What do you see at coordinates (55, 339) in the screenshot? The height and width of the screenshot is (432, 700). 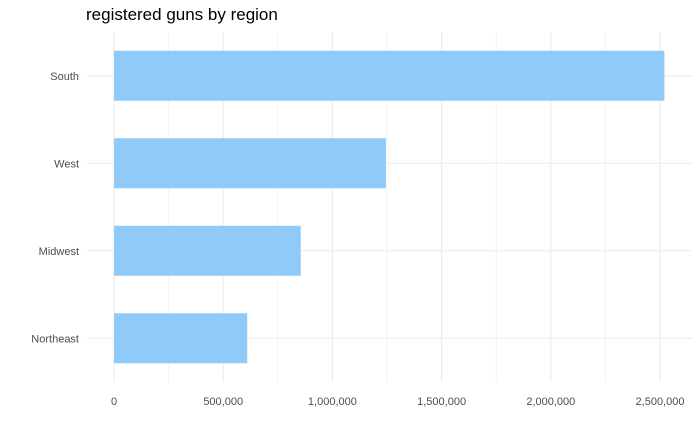 I see `y-tick-label: Northeast` at bounding box center [55, 339].